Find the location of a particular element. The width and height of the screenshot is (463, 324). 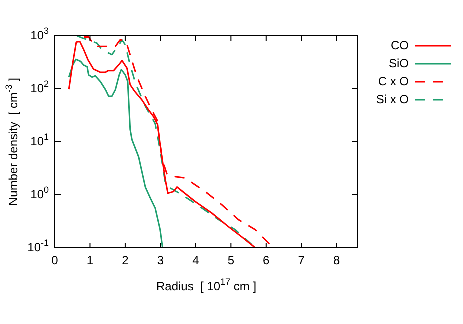

x-tick-label: 1 is located at coordinates (90, 260).